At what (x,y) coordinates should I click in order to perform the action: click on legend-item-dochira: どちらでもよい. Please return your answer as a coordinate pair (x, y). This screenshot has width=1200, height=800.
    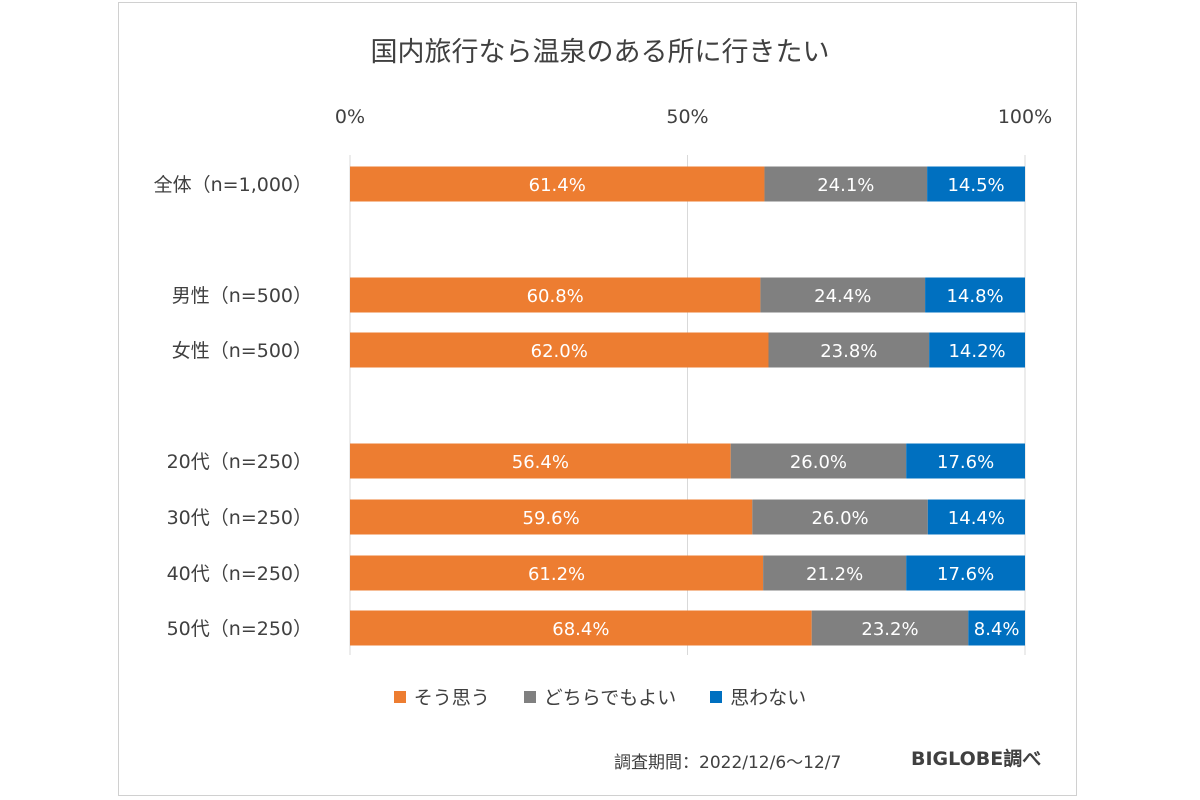
    Looking at the image, I should click on (600, 696).